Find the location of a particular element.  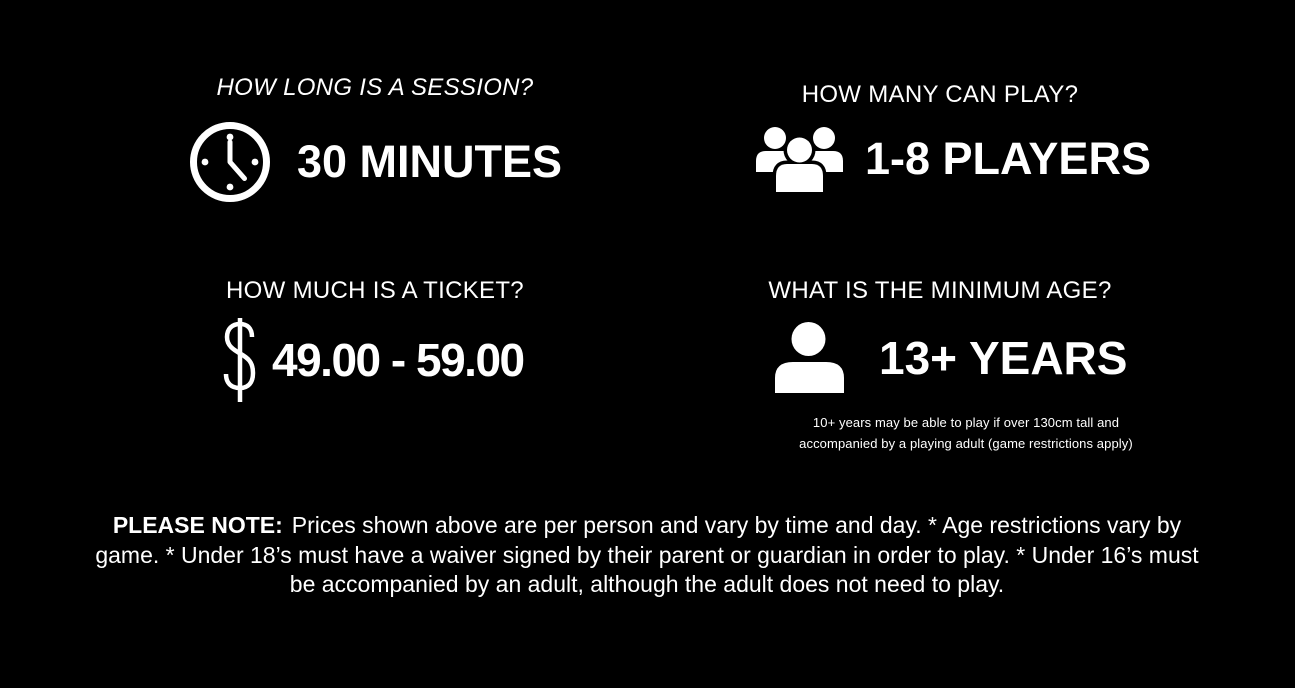

age-value: 13+ YEARS is located at coordinates (1003, 357).